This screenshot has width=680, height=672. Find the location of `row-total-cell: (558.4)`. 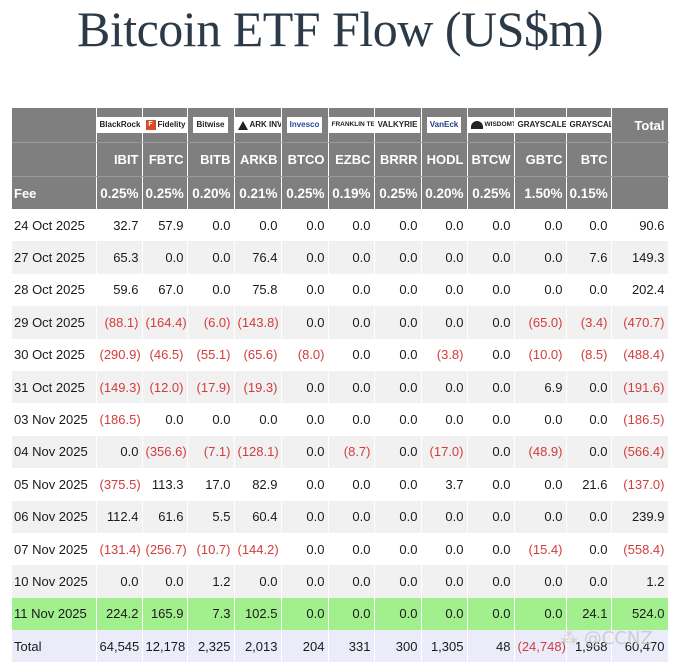

row-total-cell: (558.4) is located at coordinates (640, 549).